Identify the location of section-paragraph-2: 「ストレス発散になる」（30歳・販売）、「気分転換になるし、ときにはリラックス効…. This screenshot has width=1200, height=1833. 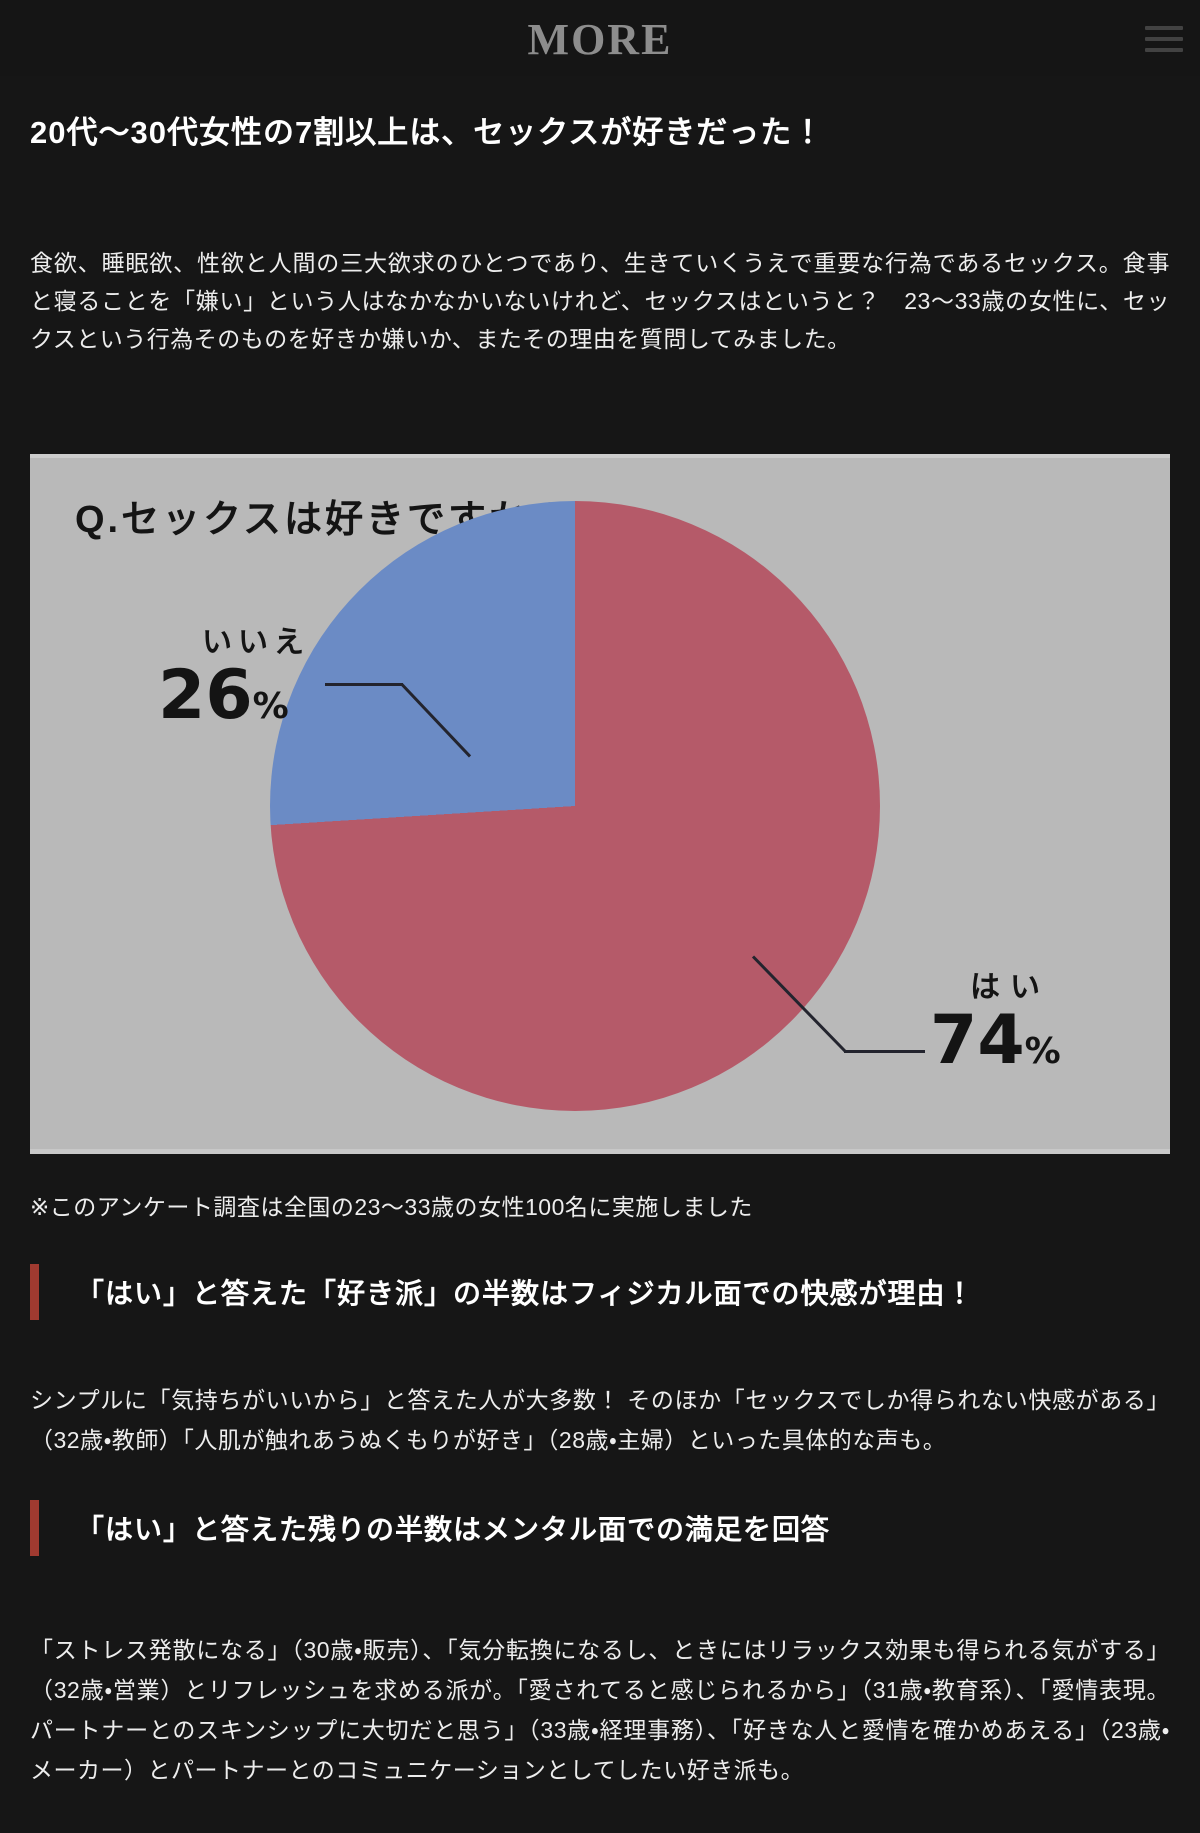
(600, 1709).